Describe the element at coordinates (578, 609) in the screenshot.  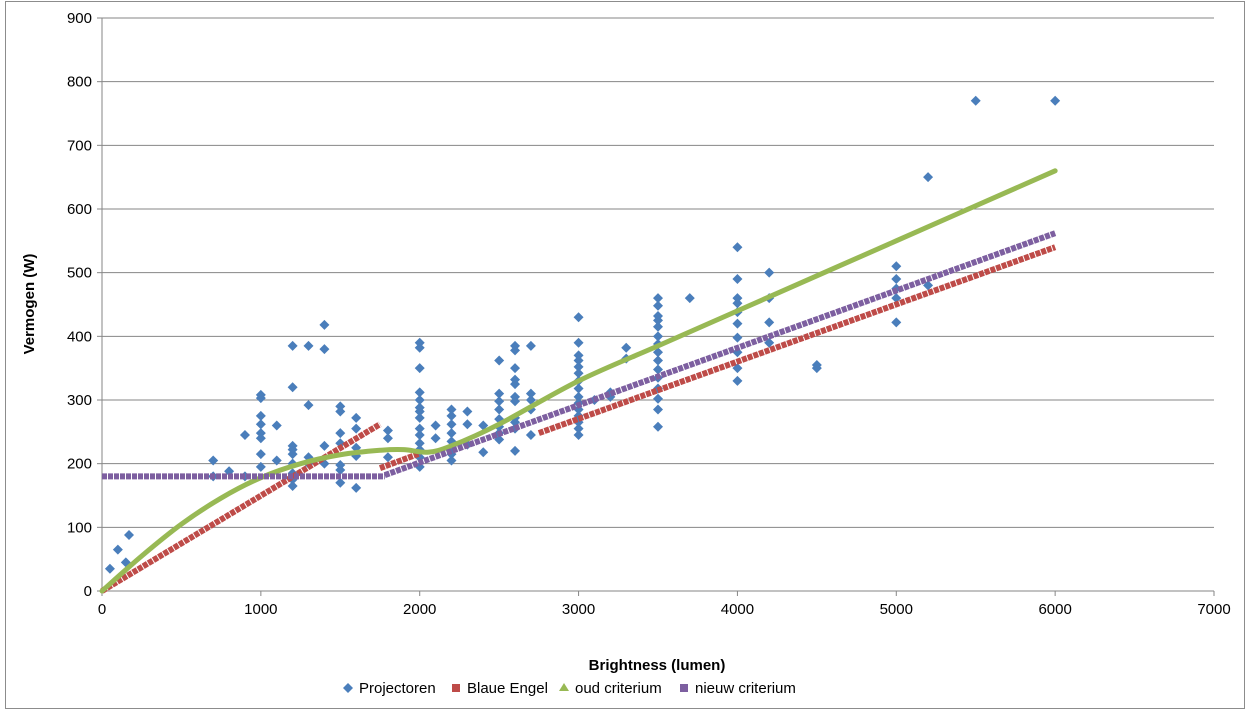
I see `x-tick-label: 3000` at that location.